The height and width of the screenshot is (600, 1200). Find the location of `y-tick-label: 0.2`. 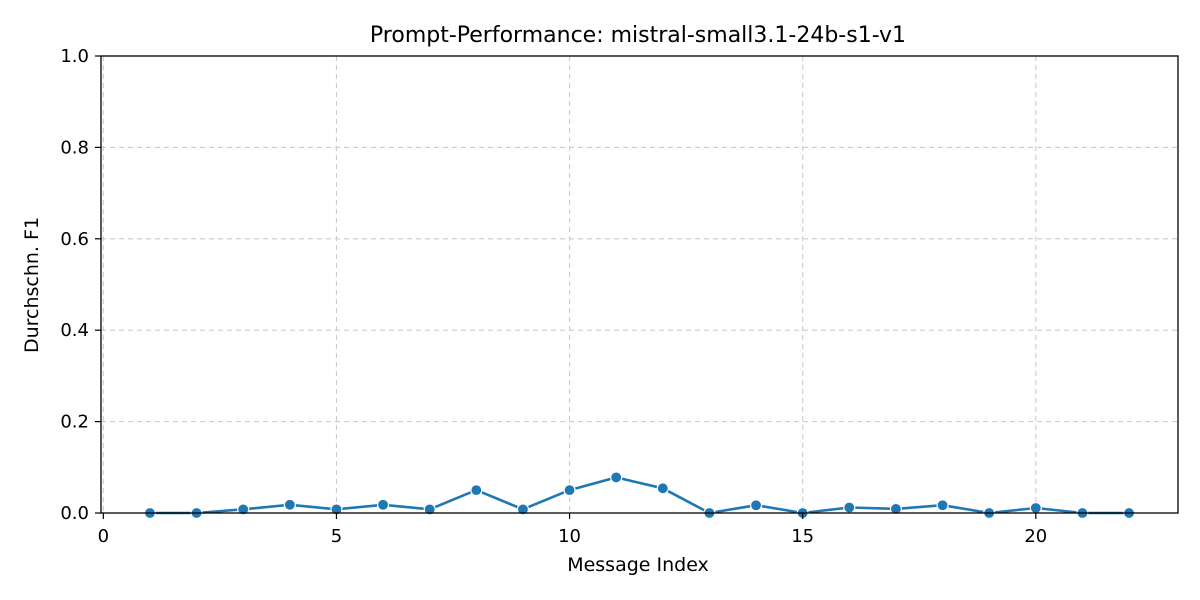

y-tick-label: 0.2 is located at coordinates (74, 422).